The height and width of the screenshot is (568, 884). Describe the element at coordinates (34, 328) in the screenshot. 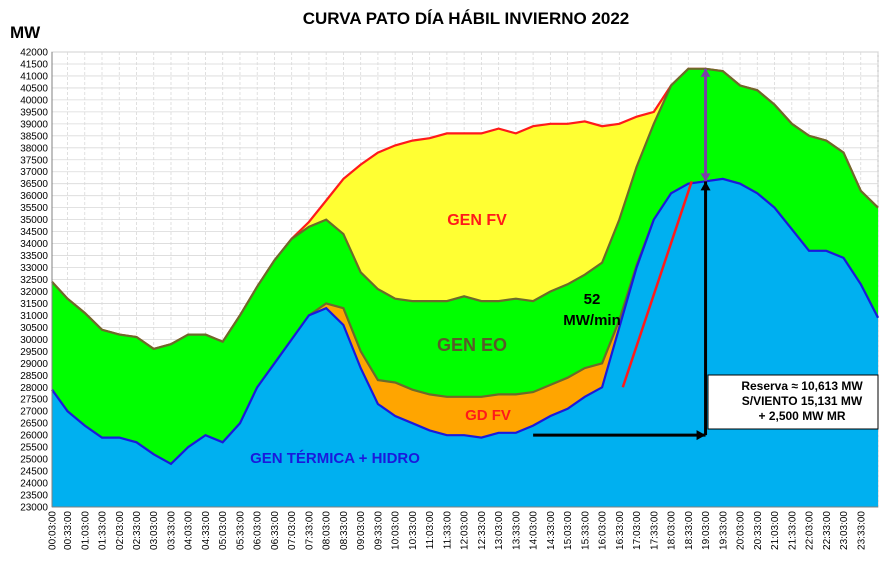

I see `y-tick-label: 30500` at that location.